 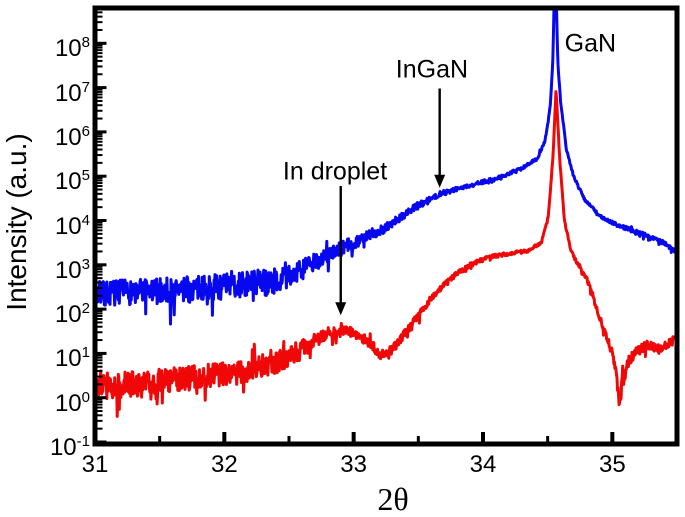 I want to click on annotation-in-droplet: In droplet, so click(x=335, y=171).